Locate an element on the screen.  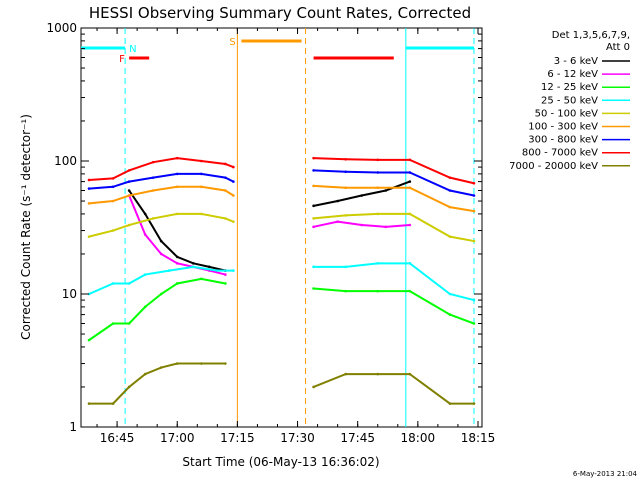
y-tick-label: 10 is located at coordinates (69, 294).